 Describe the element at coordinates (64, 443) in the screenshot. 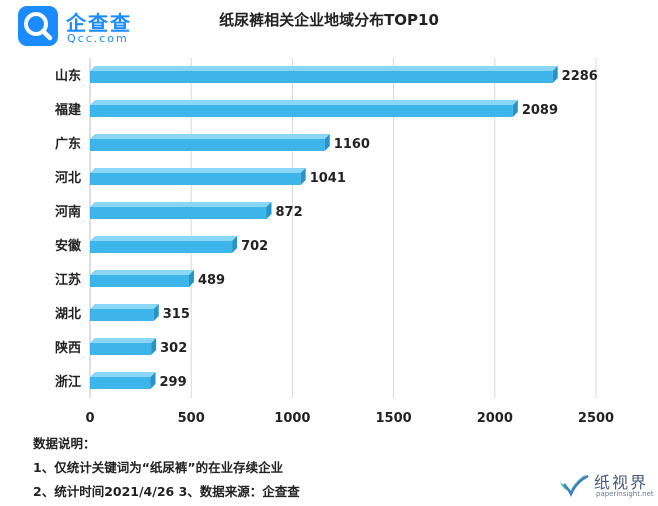

I see `notes-heading: 数据说明：` at that location.